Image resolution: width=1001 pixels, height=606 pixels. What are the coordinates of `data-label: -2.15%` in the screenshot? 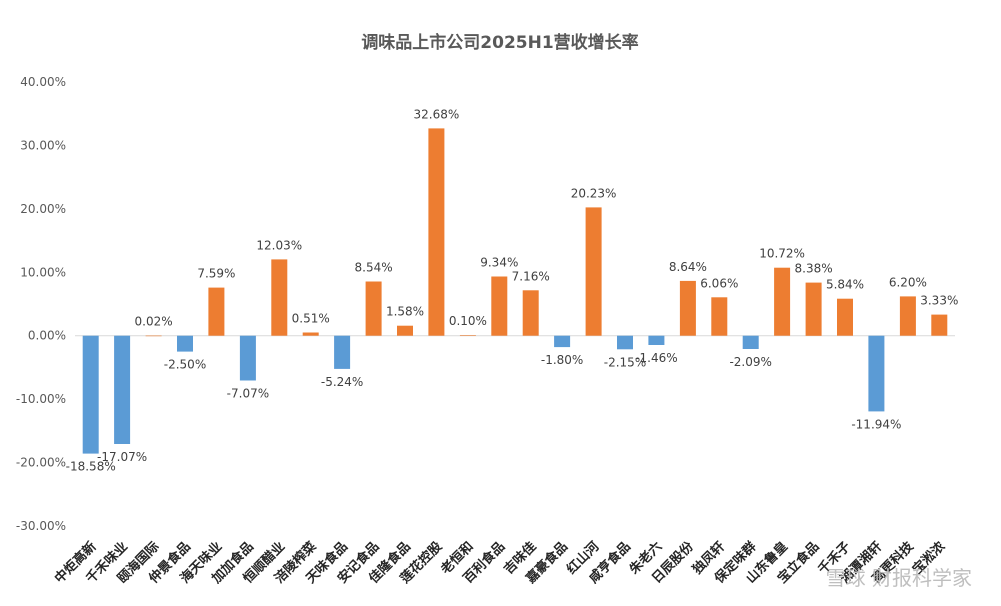 It's located at (625, 362).